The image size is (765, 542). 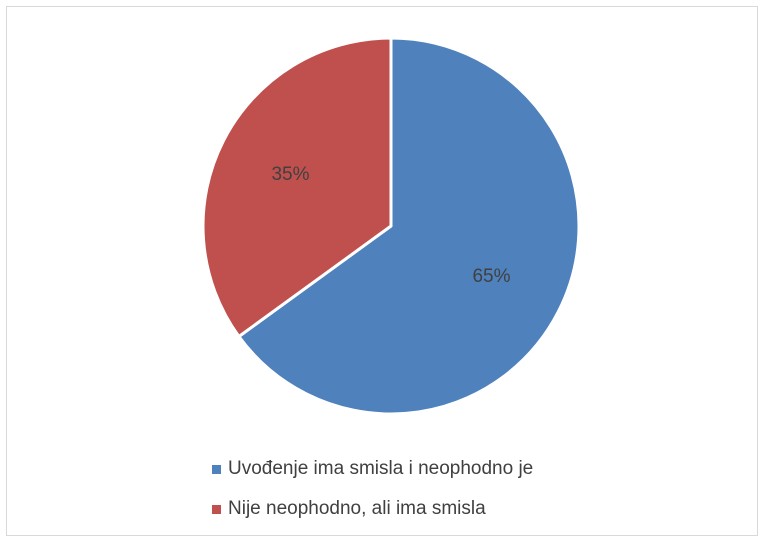 What do you see at coordinates (381, 468) in the screenshot?
I see `legend-label-0: Uvođenje ima smisla i neophodno je` at bounding box center [381, 468].